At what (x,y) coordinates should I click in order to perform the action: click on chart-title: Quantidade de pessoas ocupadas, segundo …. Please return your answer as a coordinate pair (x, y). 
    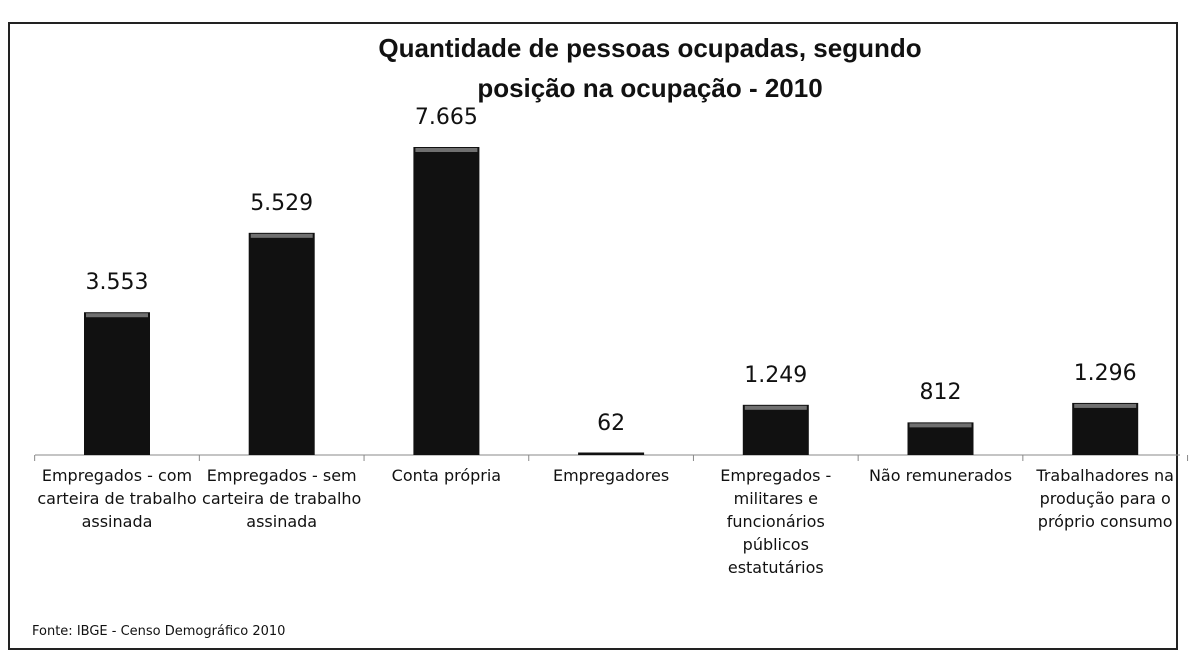
    Looking at the image, I should click on (650, 68).